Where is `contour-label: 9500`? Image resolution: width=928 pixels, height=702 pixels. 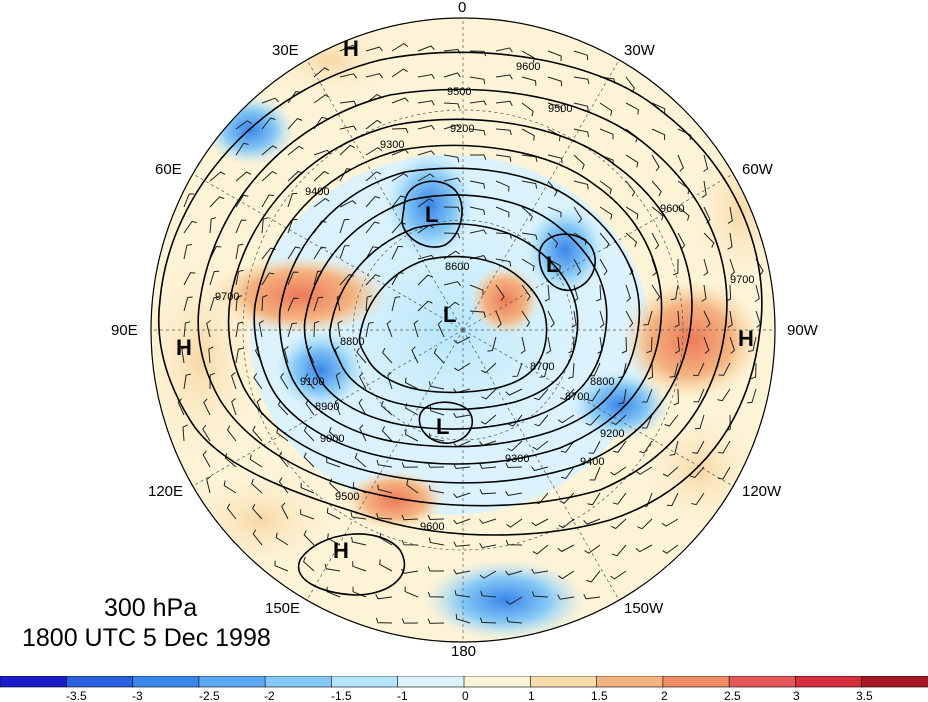
contour-label: 9500 is located at coordinates (347, 497).